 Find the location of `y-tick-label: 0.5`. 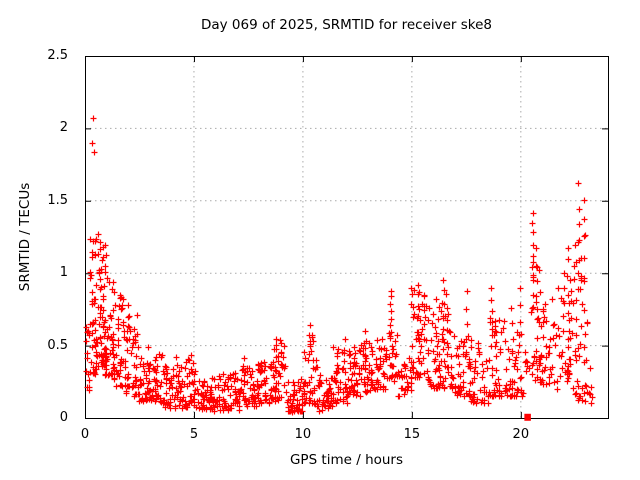

y-tick-label: 0.5 is located at coordinates (57, 345).